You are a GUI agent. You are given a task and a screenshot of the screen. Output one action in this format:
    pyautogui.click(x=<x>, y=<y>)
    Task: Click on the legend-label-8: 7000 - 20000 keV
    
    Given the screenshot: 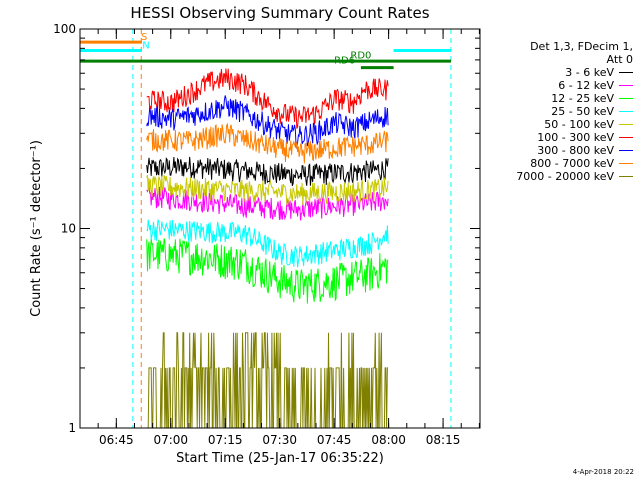 What is the action you would take?
    pyautogui.click(x=565, y=176)
    